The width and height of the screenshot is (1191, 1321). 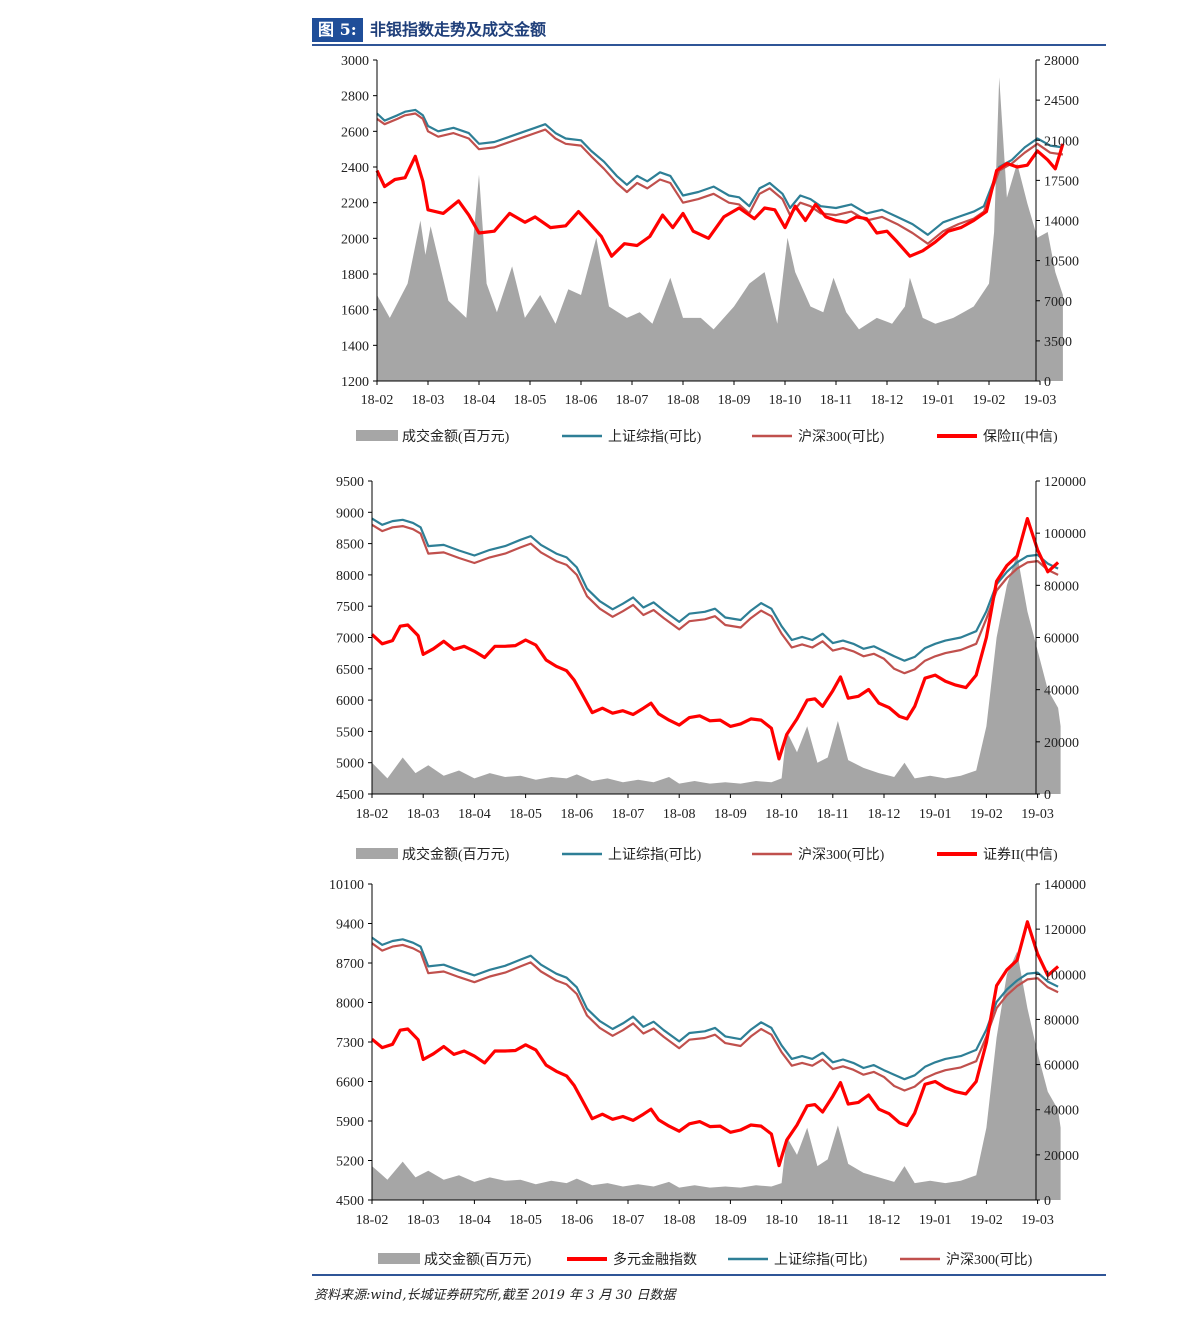 I want to click on figure-header: 图 5: 非银指数走势及成交金额, so click(x=709, y=32).